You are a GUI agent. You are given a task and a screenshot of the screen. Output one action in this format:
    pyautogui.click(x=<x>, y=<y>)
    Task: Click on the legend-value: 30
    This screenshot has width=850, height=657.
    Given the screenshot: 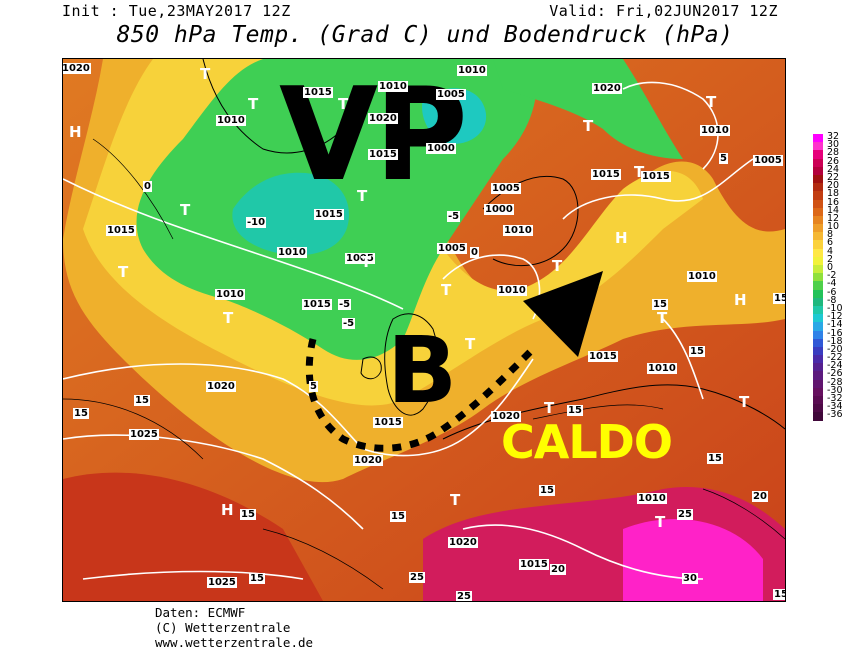 What is the action you would take?
    pyautogui.click(x=833, y=145)
    